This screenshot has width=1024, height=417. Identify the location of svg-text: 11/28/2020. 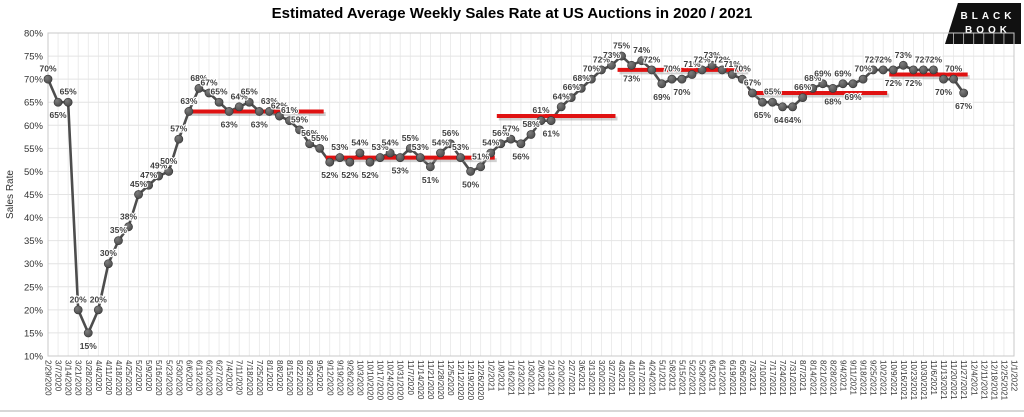
(440, 380).